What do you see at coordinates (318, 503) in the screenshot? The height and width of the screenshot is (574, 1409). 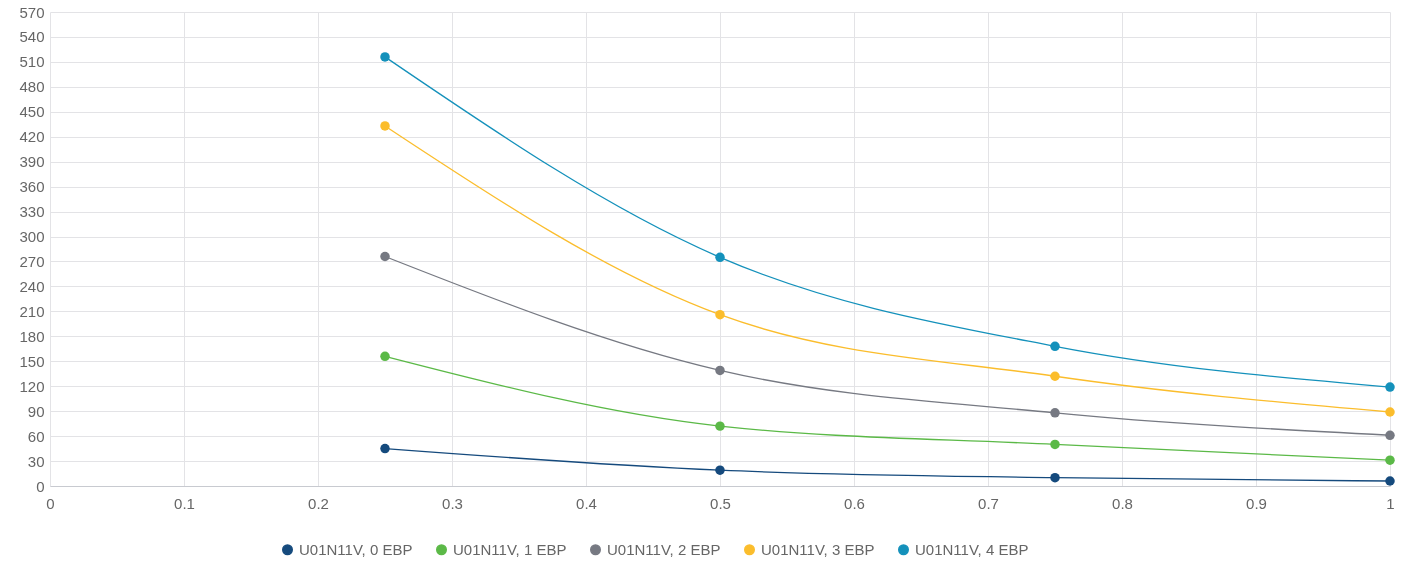 I see `x-tick-label: 0.2` at bounding box center [318, 503].